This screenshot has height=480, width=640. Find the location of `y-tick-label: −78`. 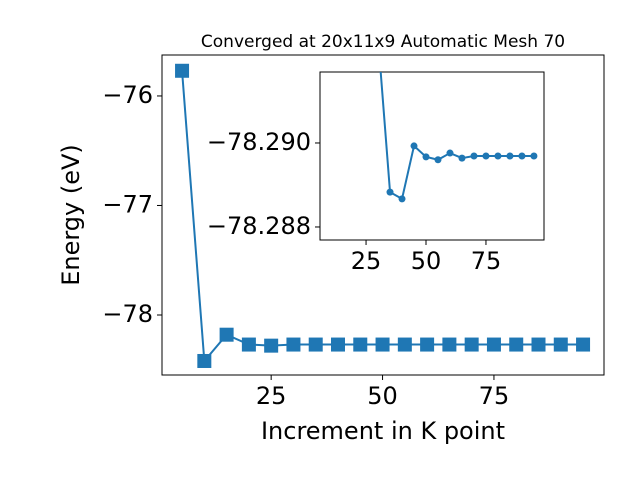

y-tick-label: −78 is located at coordinates (127, 314).